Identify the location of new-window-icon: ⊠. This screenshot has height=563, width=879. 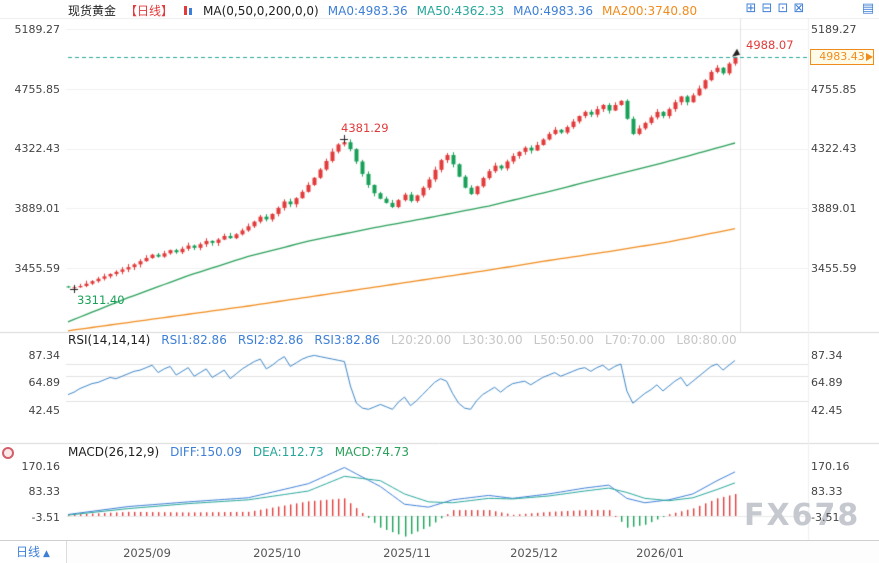
(799, 8).